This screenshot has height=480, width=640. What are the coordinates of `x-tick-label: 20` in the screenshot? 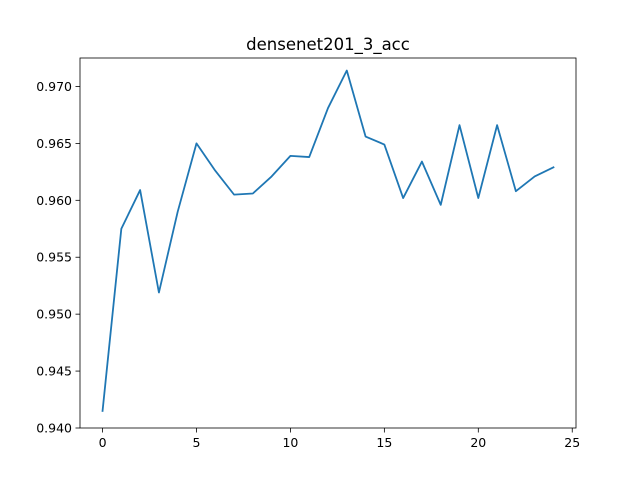 It's located at (478, 442).